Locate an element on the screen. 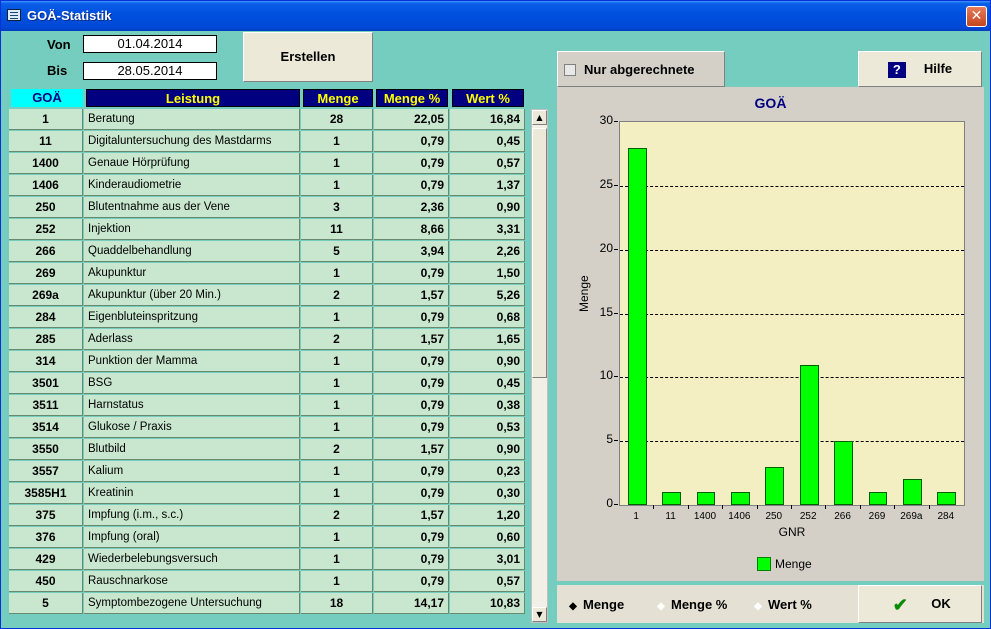 This screenshot has height=629, width=991. cell-leistung: Punktion der Mamma is located at coordinates (192, 361).